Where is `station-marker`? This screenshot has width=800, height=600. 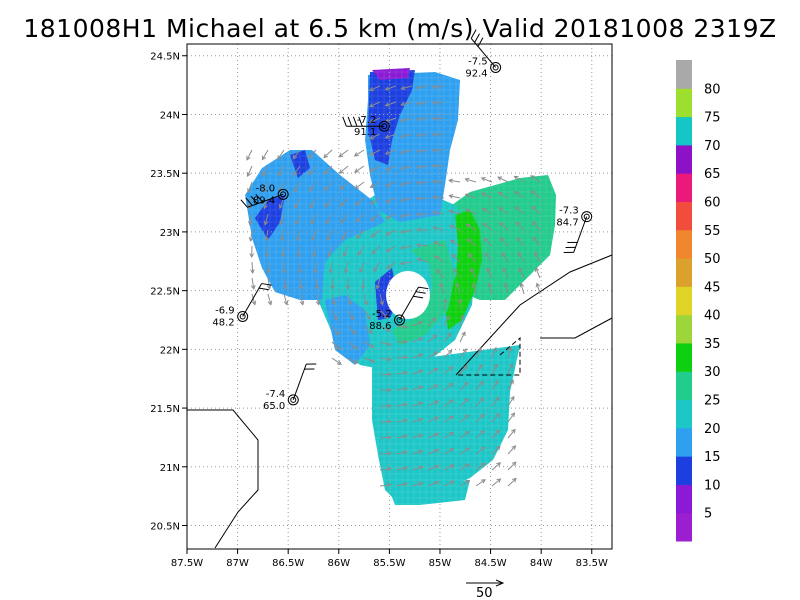
station-marker is located at coordinates (587, 217).